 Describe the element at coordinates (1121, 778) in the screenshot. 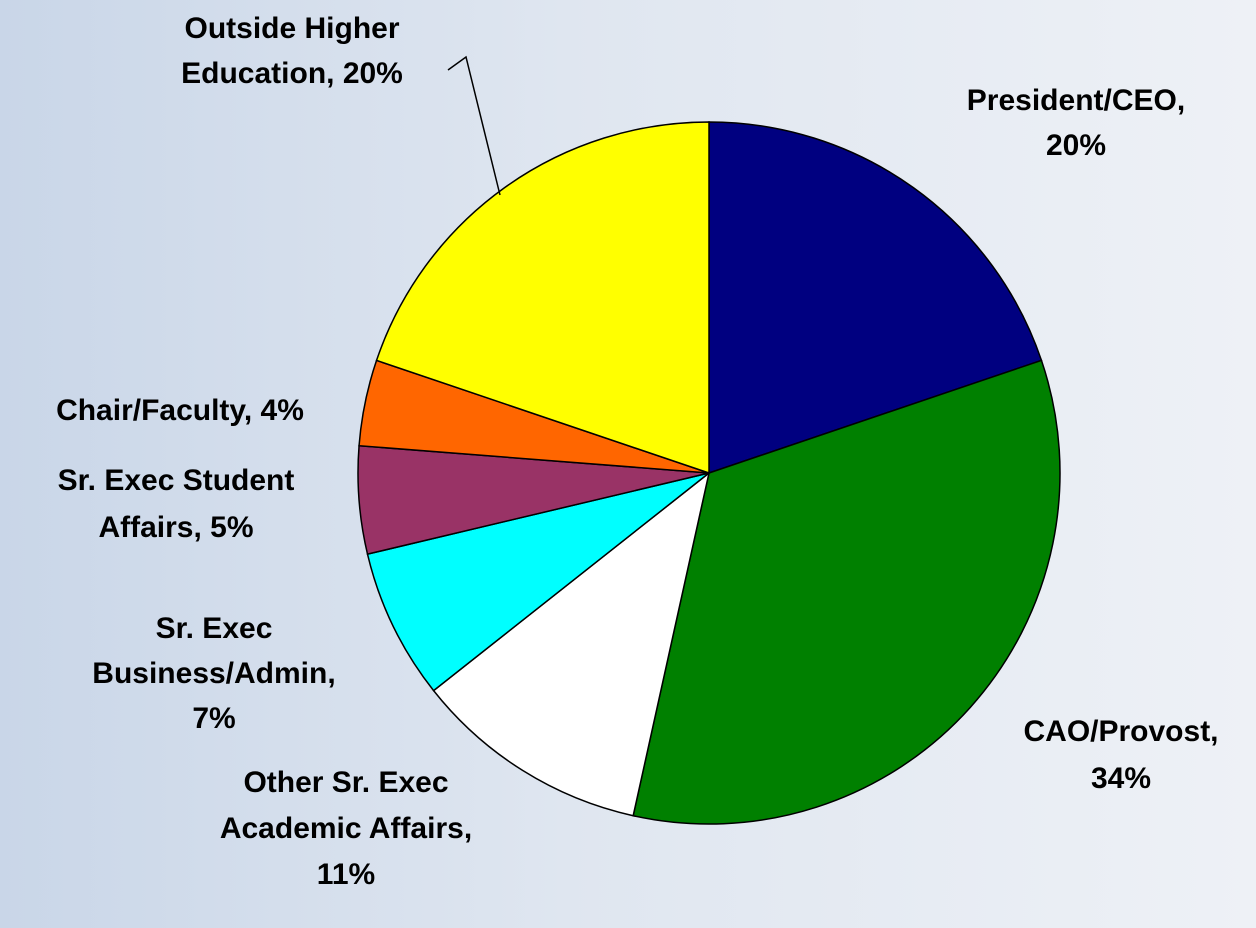

I see `slice-label-line: 34%` at that location.